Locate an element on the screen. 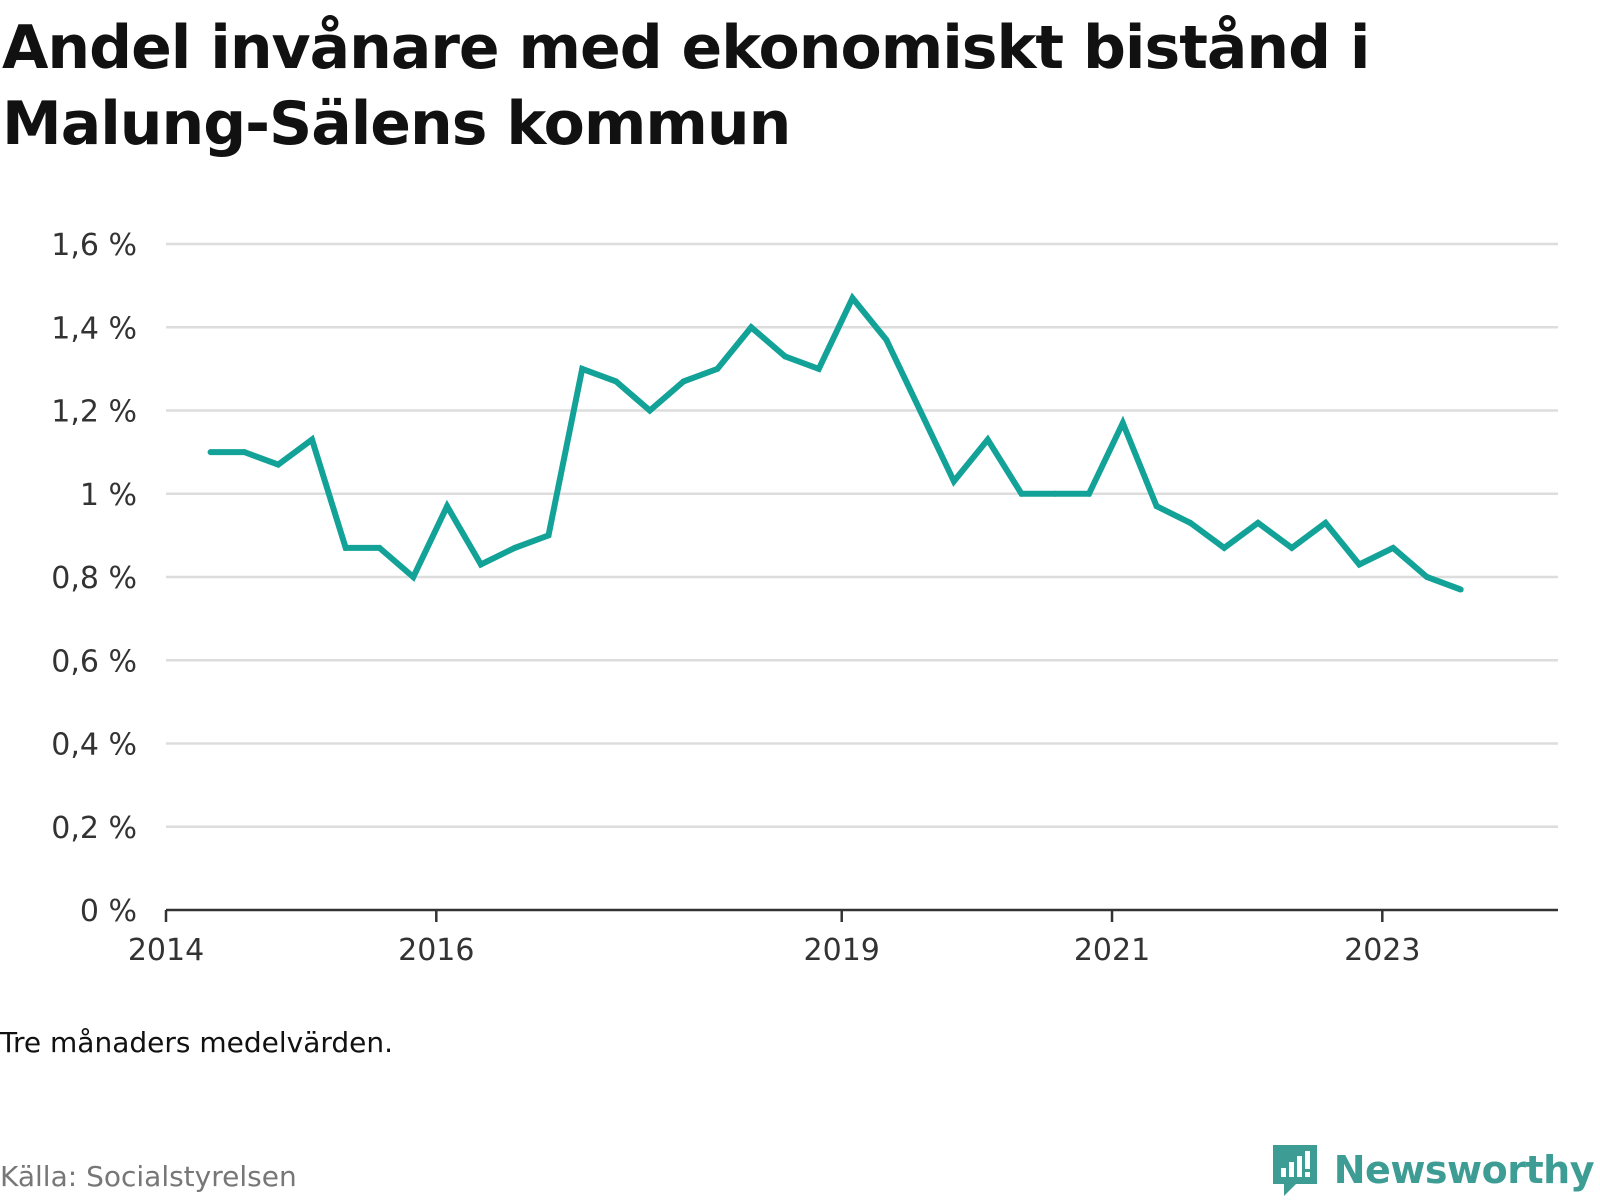 The width and height of the screenshot is (1600, 1200). x-axis-labels: 2014 2016 2019 2021 2023 is located at coordinates (774, 950).